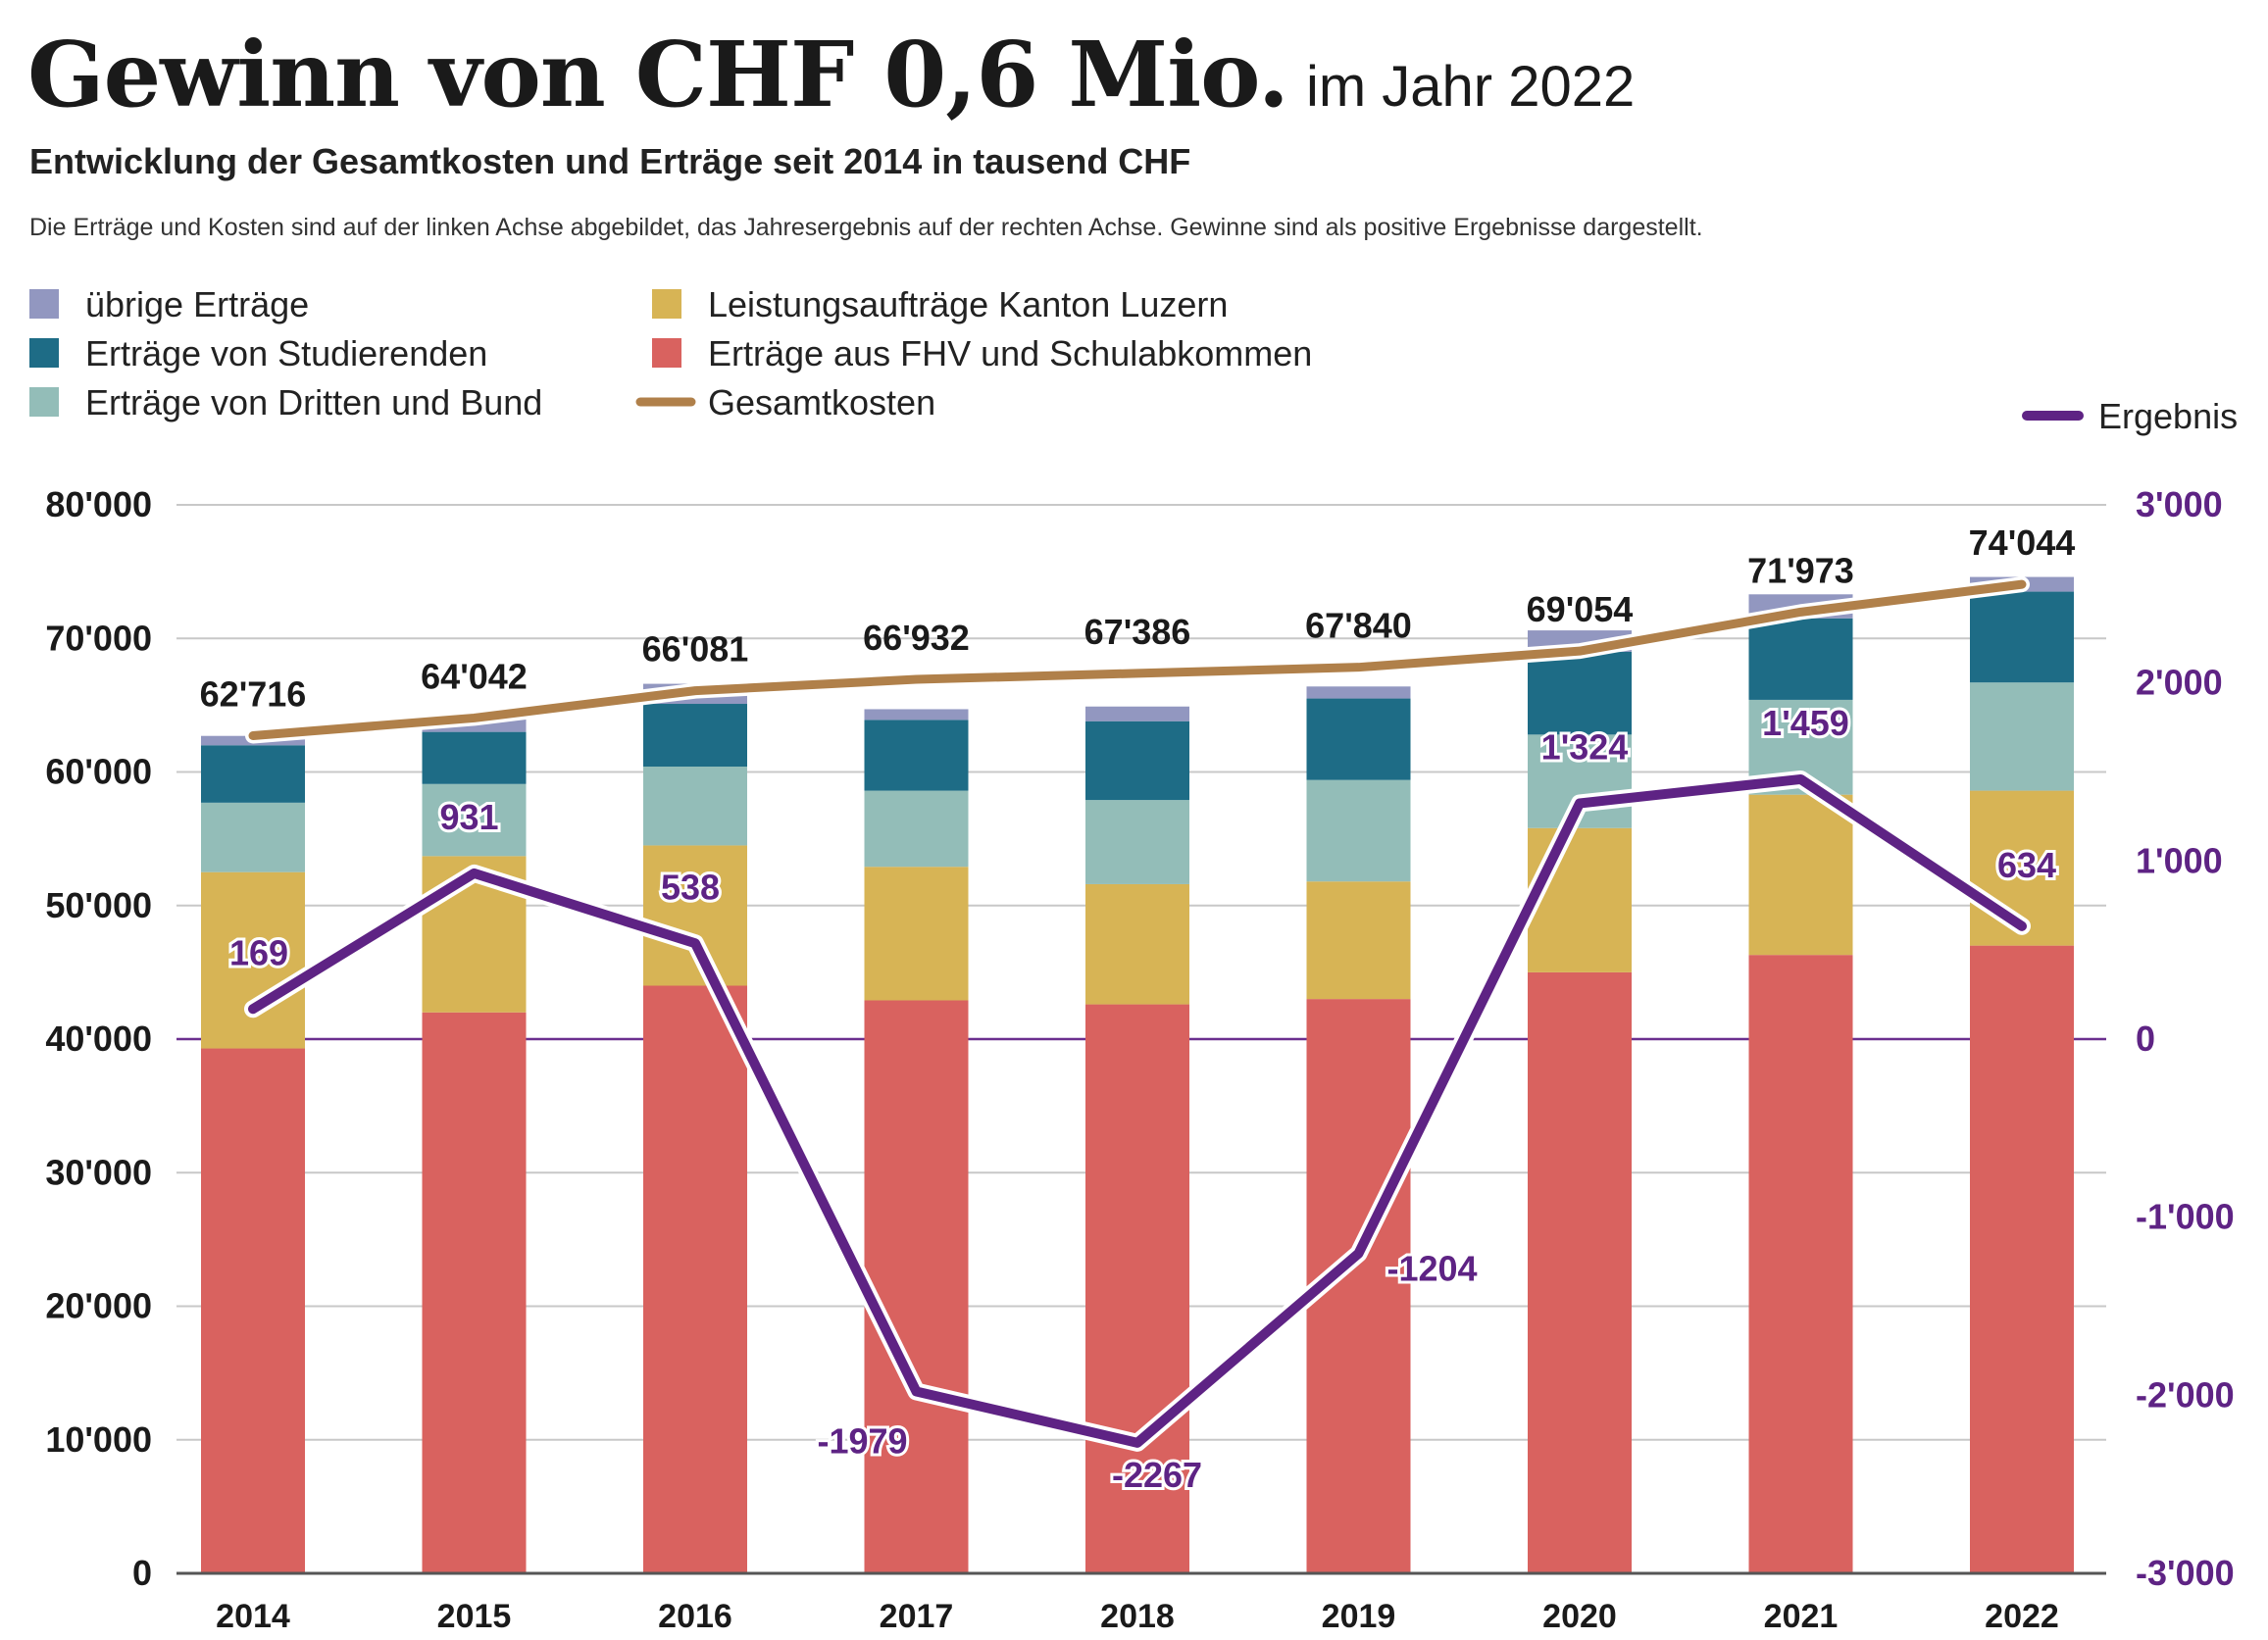 The width and height of the screenshot is (2268, 1640). What do you see at coordinates (1137, 1616) in the screenshot?
I see `x-tick-label: 2018` at bounding box center [1137, 1616].